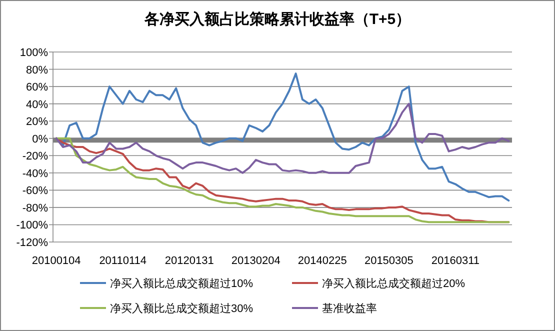  What do you see at coordinates (35, 191) in the screenshot?
I see `y-tick-label: -60%` at bounding box center [35, 191].